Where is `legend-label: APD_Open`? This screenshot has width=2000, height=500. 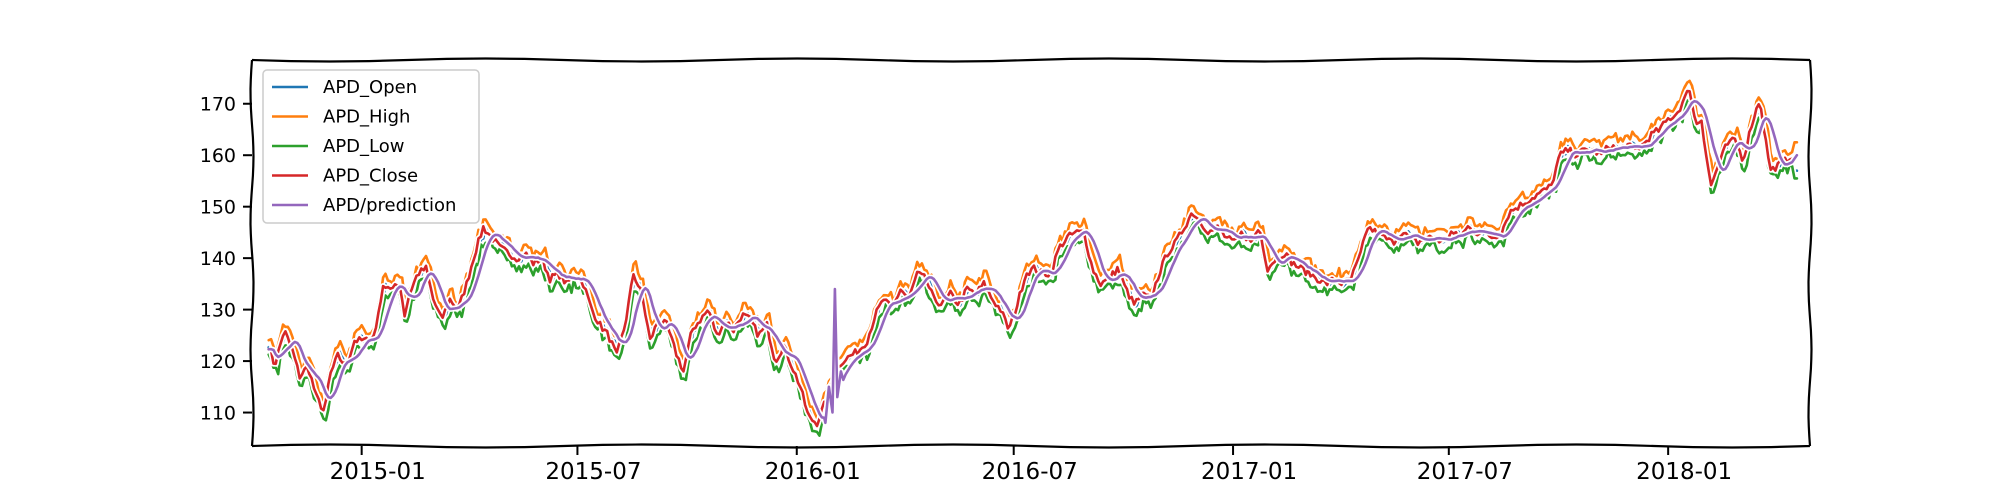 legend-label: APD_Open is located at coordinates (370, 87).